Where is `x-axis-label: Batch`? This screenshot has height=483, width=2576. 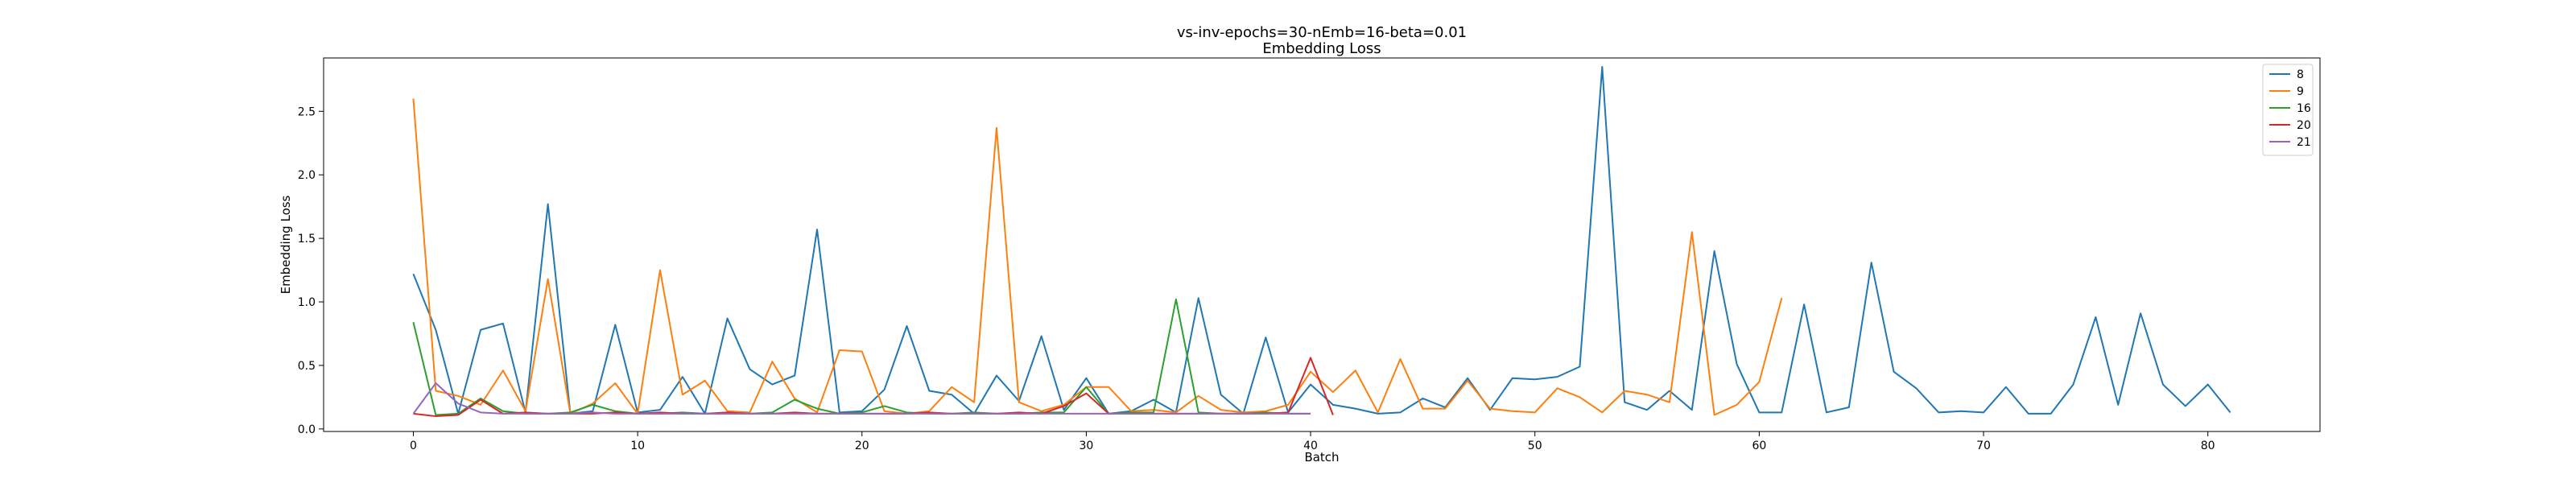
x-axis-label: Batch is located at coordinates (1321, 457).